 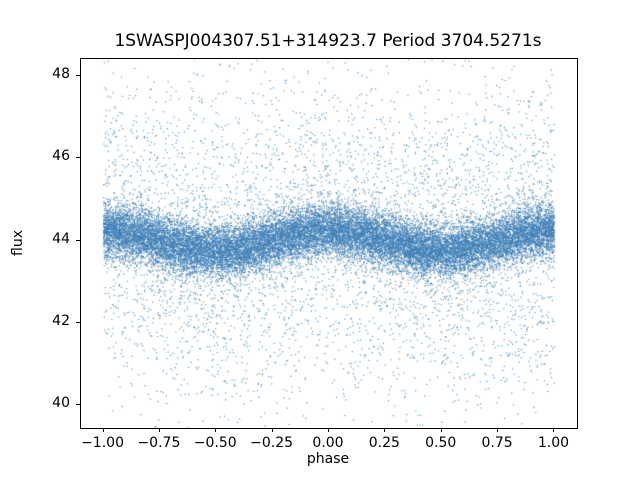 I want to click on x-tick-label: −0.25, so click(x=272, y=443).